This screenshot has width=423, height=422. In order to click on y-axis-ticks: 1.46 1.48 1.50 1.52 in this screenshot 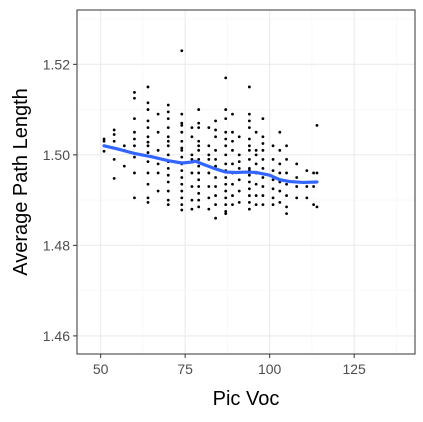, I will do `click(60, 200)`.